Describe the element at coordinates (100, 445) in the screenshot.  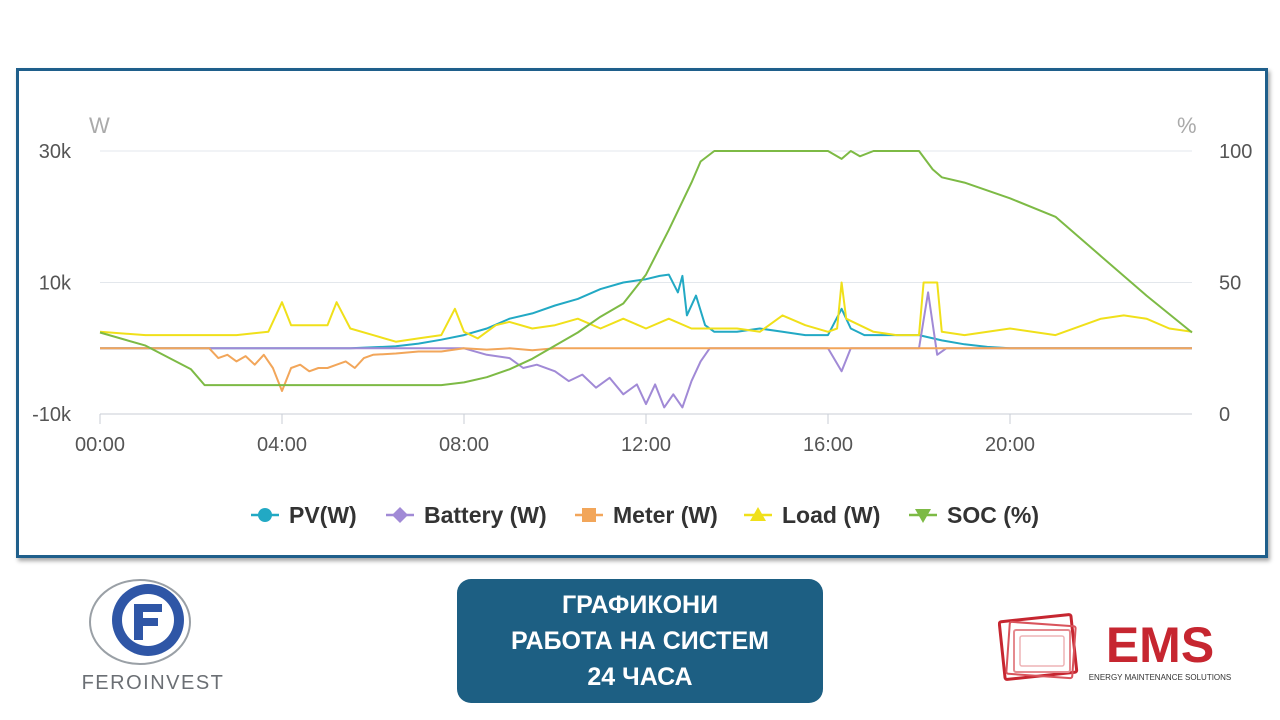
I see `x-tick-label: 00:00` at that location.